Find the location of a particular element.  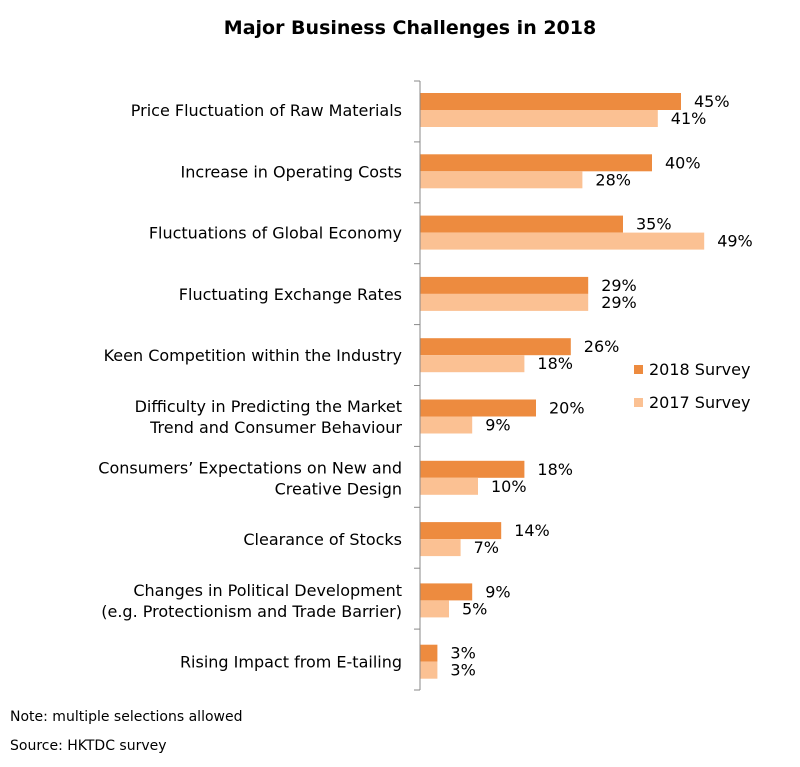

category-label: (e.g. Protectionism and Trade Barrier) is located at coordinates (251, 611).